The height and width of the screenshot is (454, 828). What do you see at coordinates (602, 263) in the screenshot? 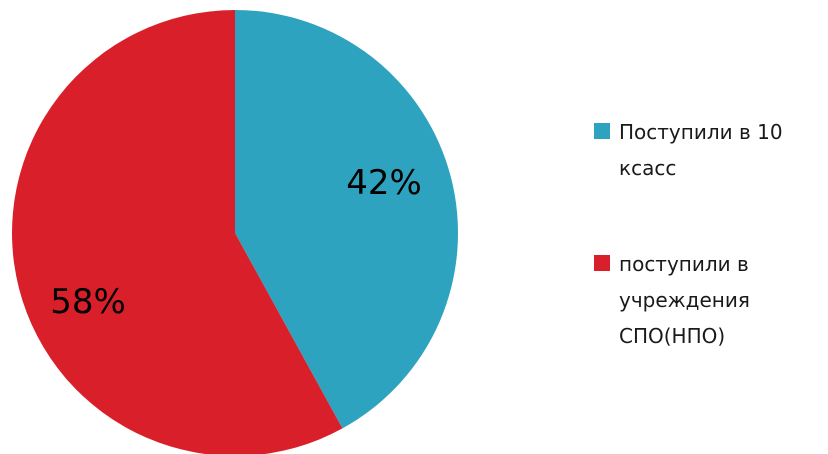
I see `legend-swatch-red` at bounding box center [602, 263].